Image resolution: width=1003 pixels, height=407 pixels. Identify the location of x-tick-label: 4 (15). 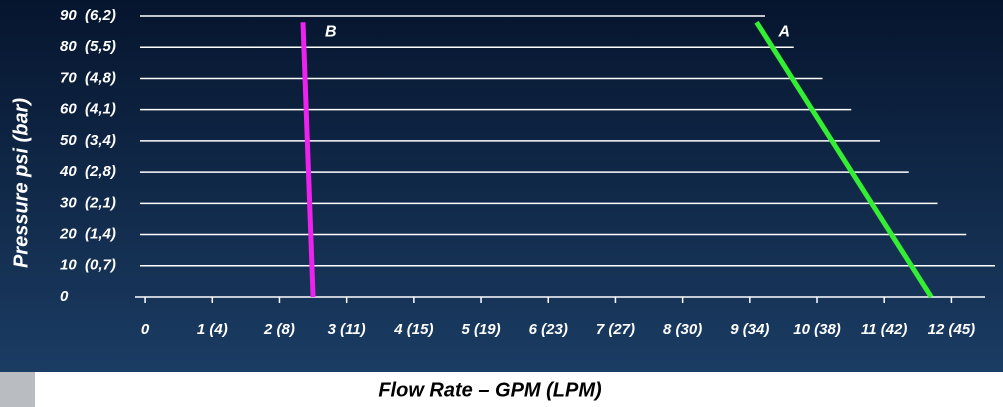
(413, 329).